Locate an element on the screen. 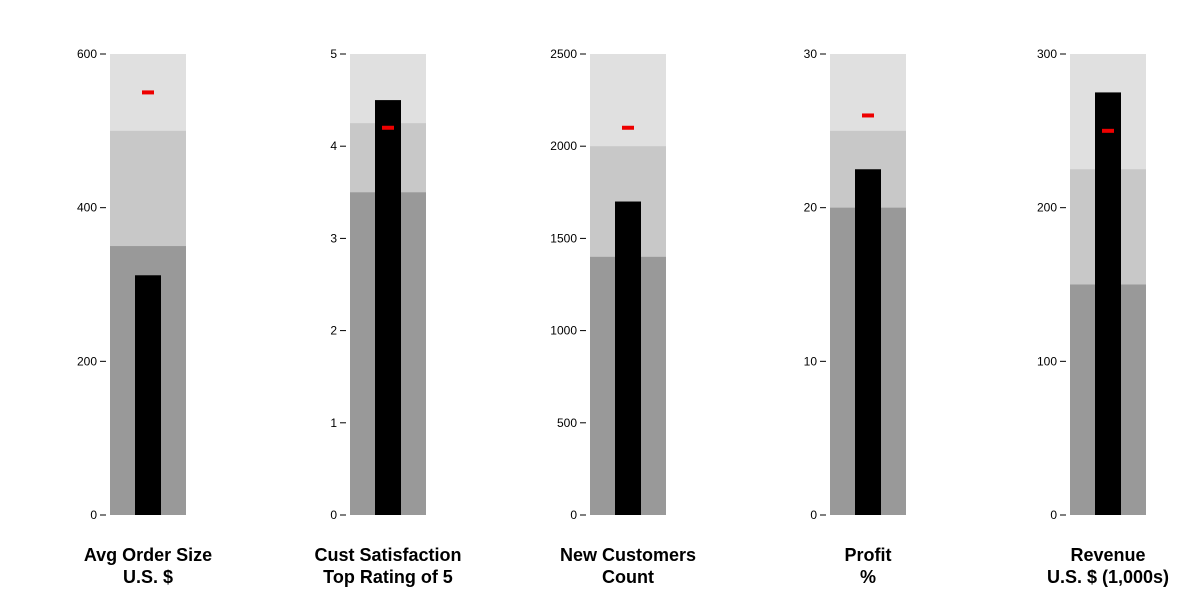  y-tick-label: 1 is located at coordinates (333, 423).